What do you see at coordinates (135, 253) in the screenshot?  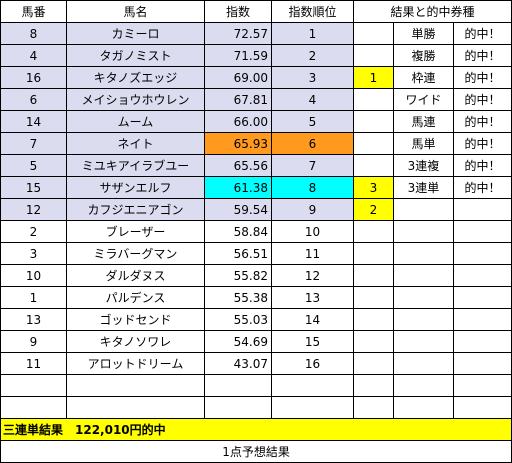 I see `horse-name: ミラバーグマン` at bounding box center [135, 253].